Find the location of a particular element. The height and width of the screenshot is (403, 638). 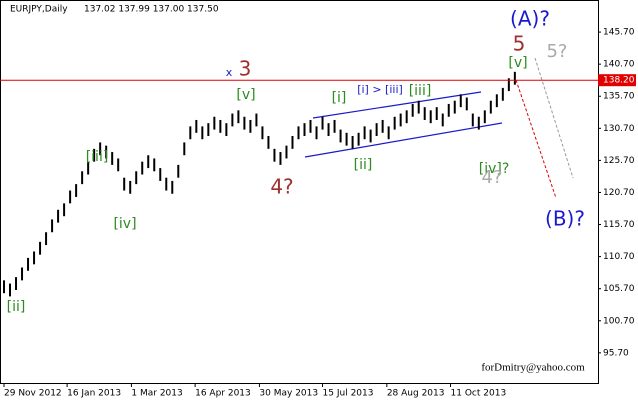

wave-label: 3 is located at coordinates (245, 69).